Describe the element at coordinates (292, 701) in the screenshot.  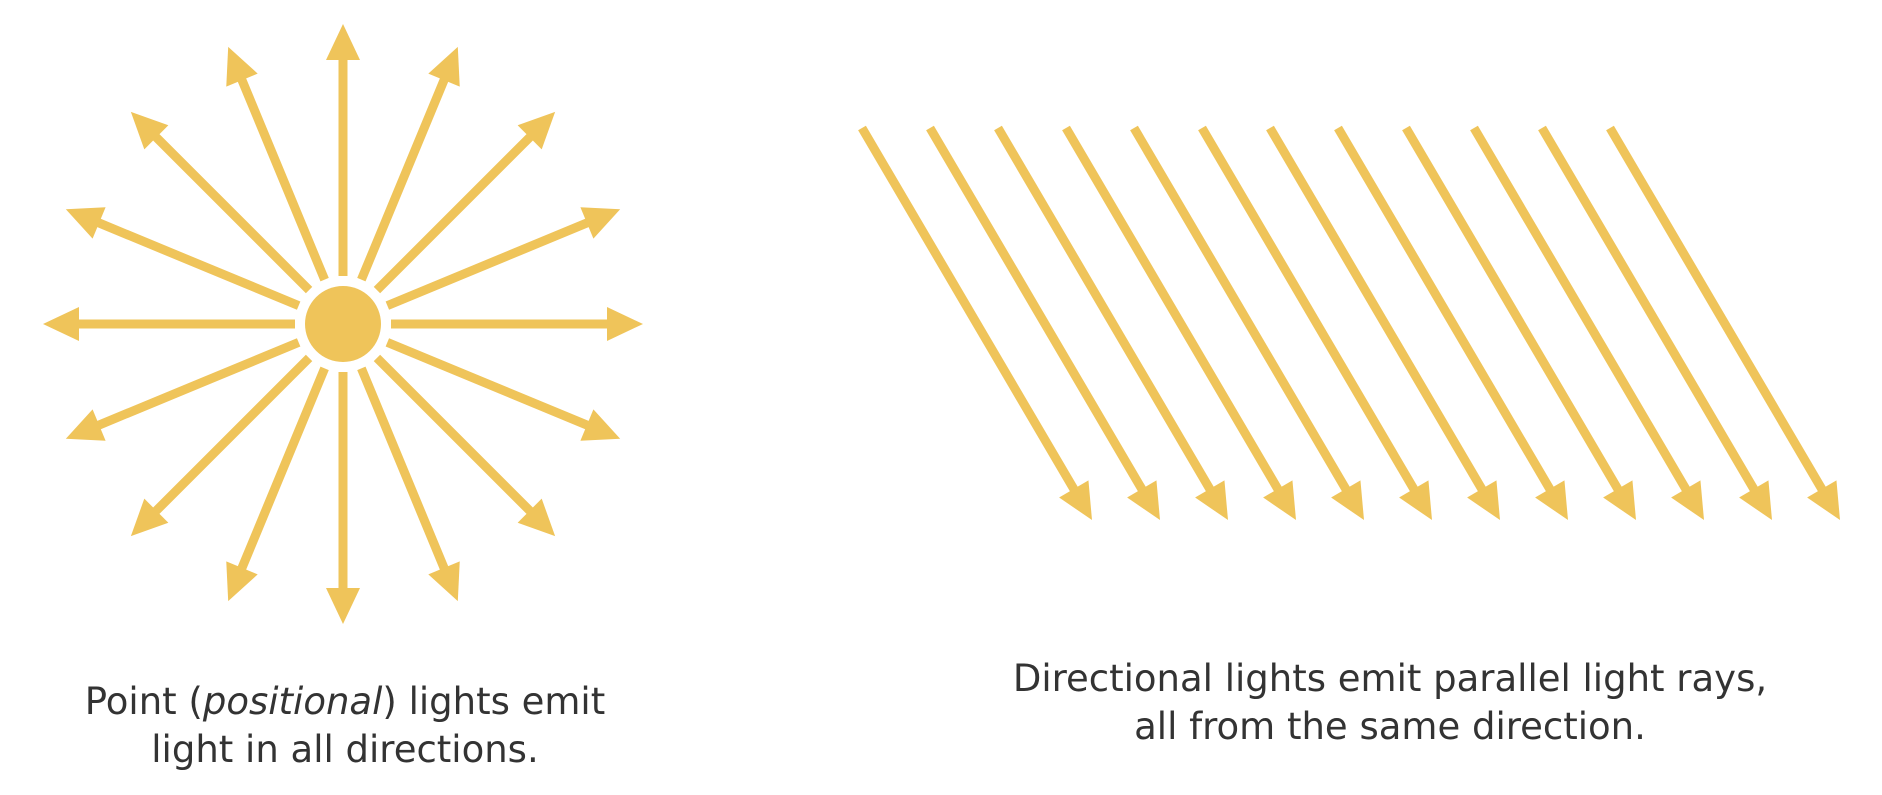
I see `caption-emphasis: positional` at that location.